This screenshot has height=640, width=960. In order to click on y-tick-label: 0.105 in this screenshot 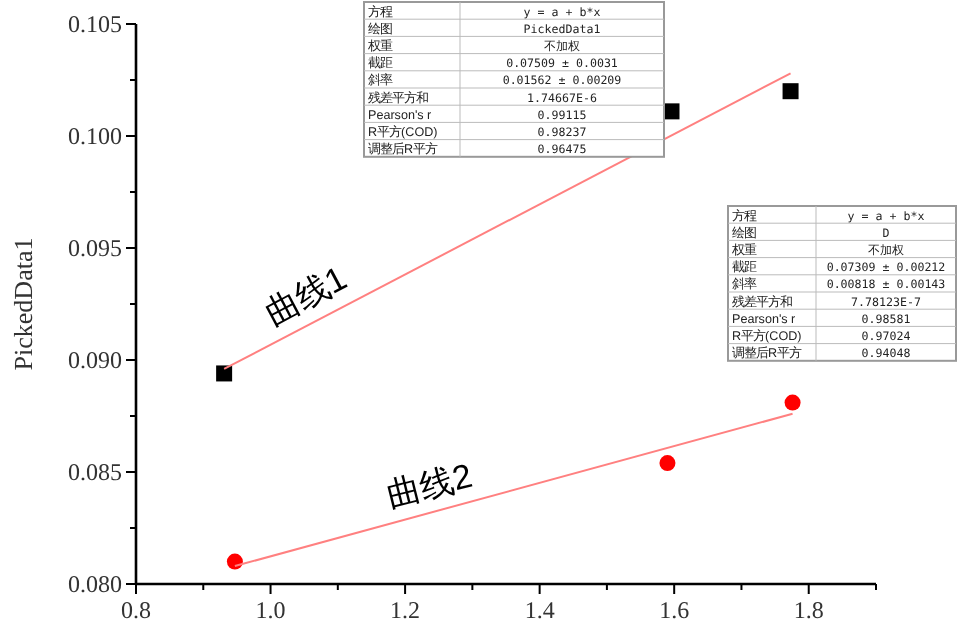, I will do `click(95, 24)`.